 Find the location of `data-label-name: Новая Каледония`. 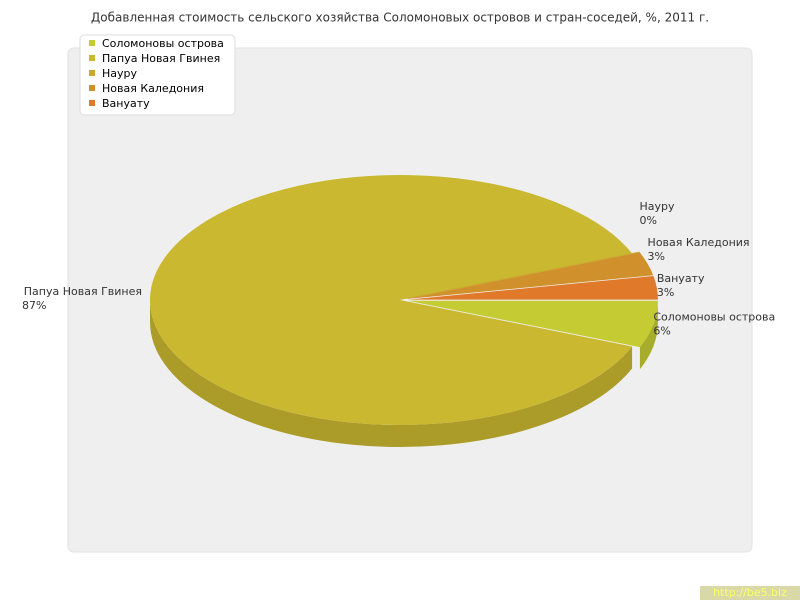

data-label-name: Новая Каледония is located at coordinates (699, 242).